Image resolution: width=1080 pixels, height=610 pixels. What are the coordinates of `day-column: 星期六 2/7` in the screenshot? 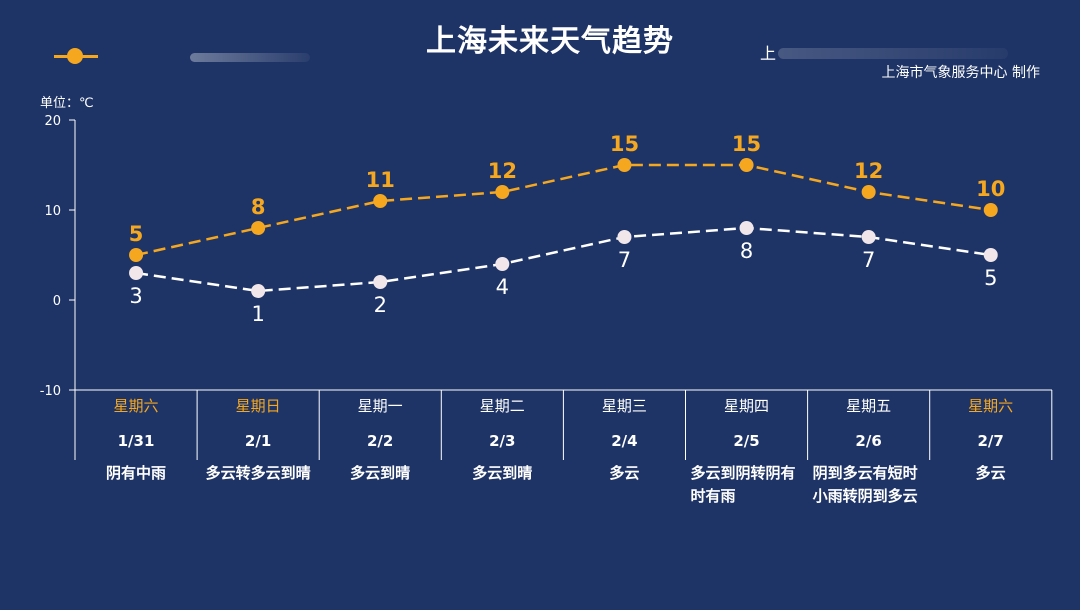 It's located at (991, 423).